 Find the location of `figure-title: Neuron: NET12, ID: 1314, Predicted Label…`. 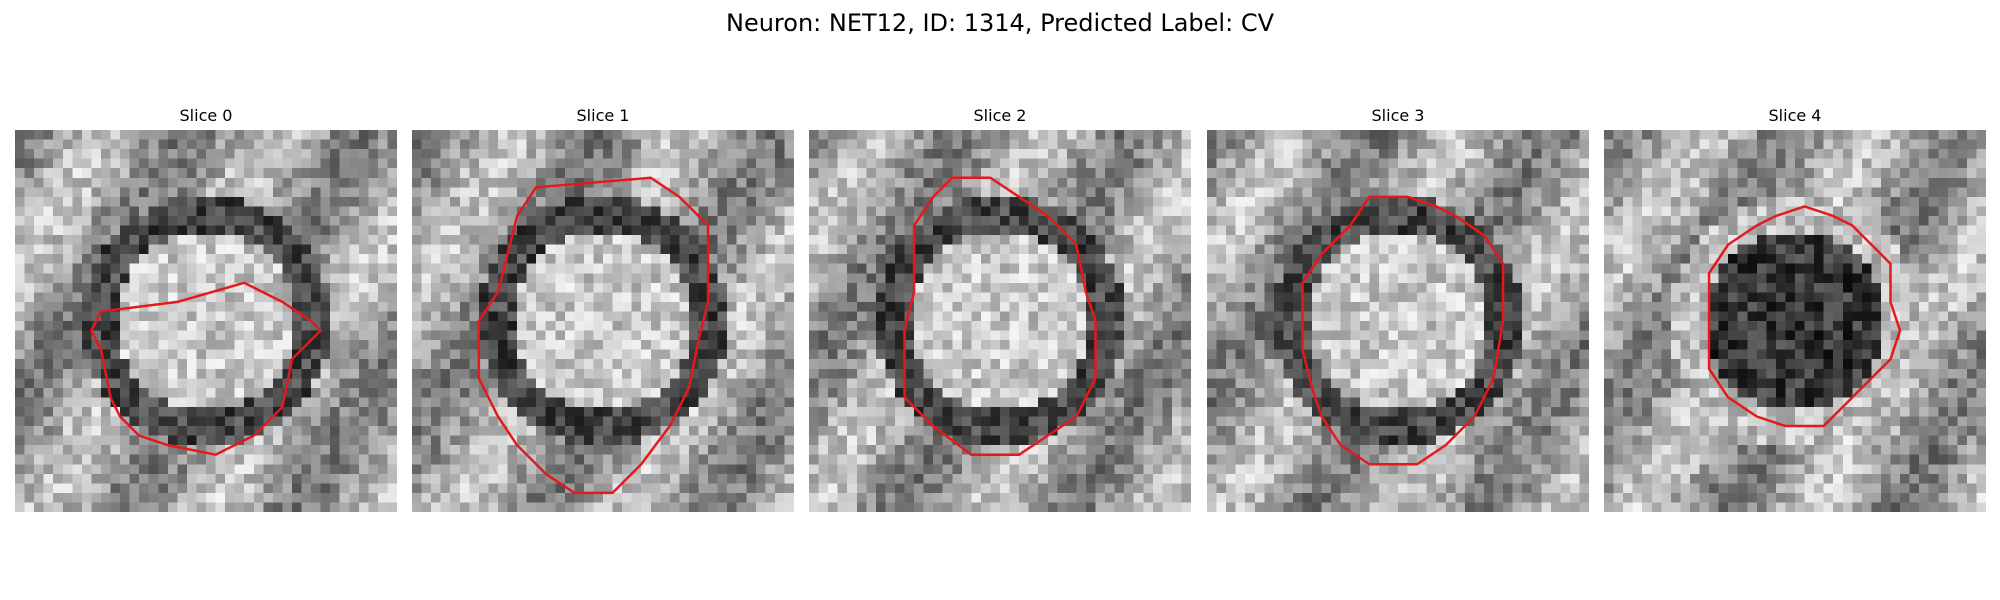

figure-title: Neuron: NET12, ID: 1314, Predicted Label… is located at coordinates (1000, 23).